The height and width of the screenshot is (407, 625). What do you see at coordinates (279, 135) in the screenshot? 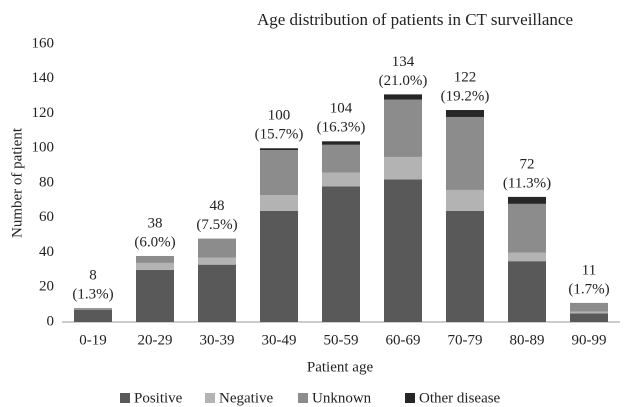
I see `percent-label: (15.7%)` at bounding box center [279, 135].